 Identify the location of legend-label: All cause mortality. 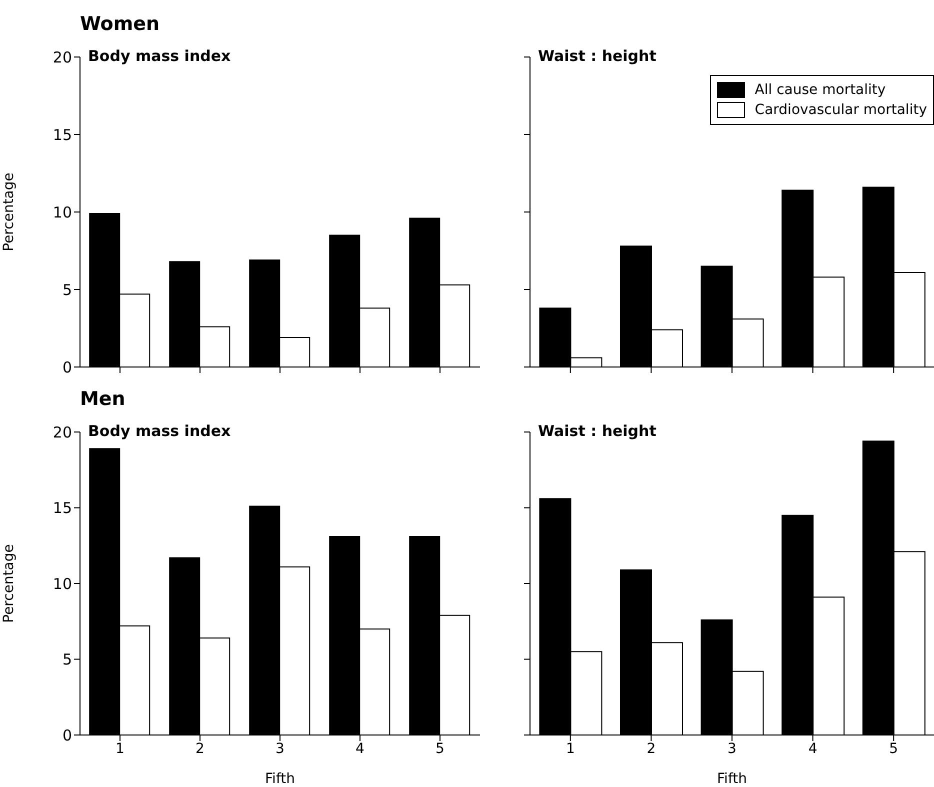
(820, 90).